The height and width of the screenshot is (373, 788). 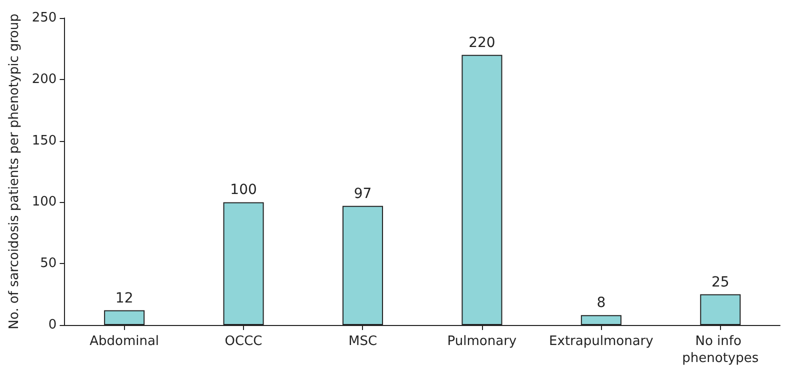 What do you see at coordinates (601, 303) in the screenshot?
I see `data-label: 8` at bounding box center [601, 303].